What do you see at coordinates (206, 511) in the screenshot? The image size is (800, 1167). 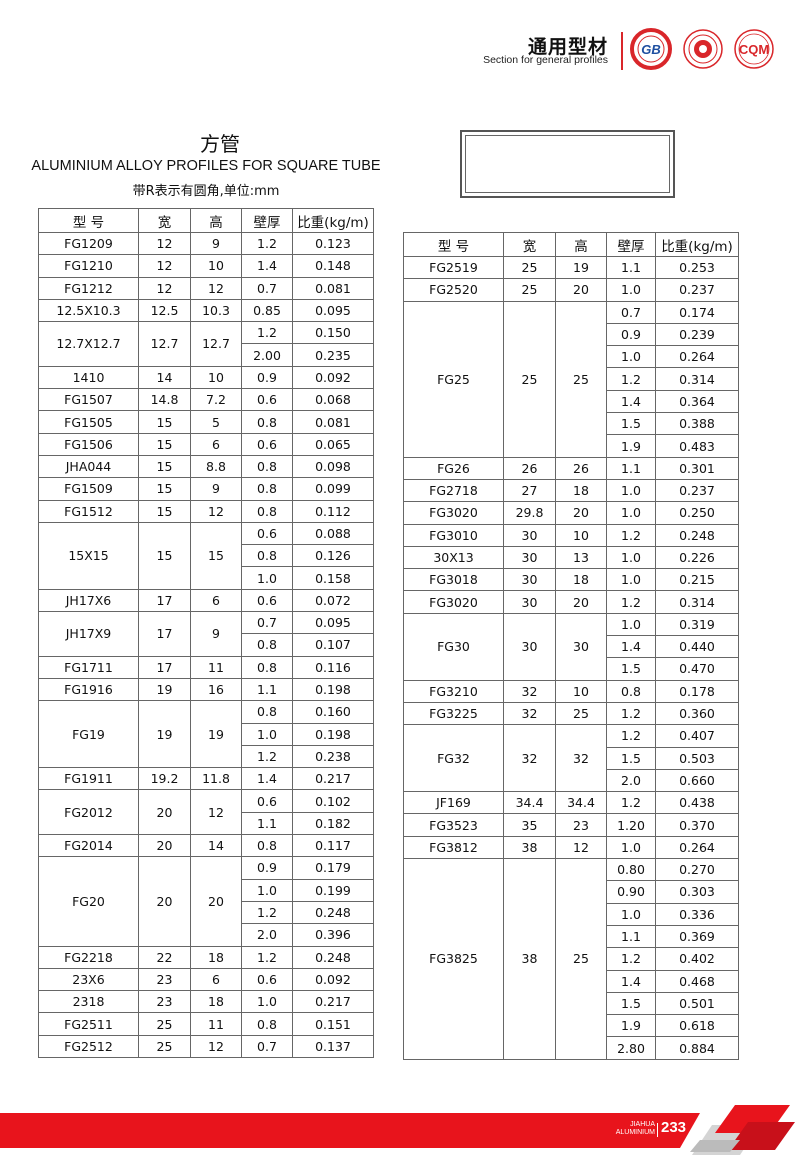 I see `table-row: FG1512 15 12 0.8 0.112` at bounding box center [206, 511].